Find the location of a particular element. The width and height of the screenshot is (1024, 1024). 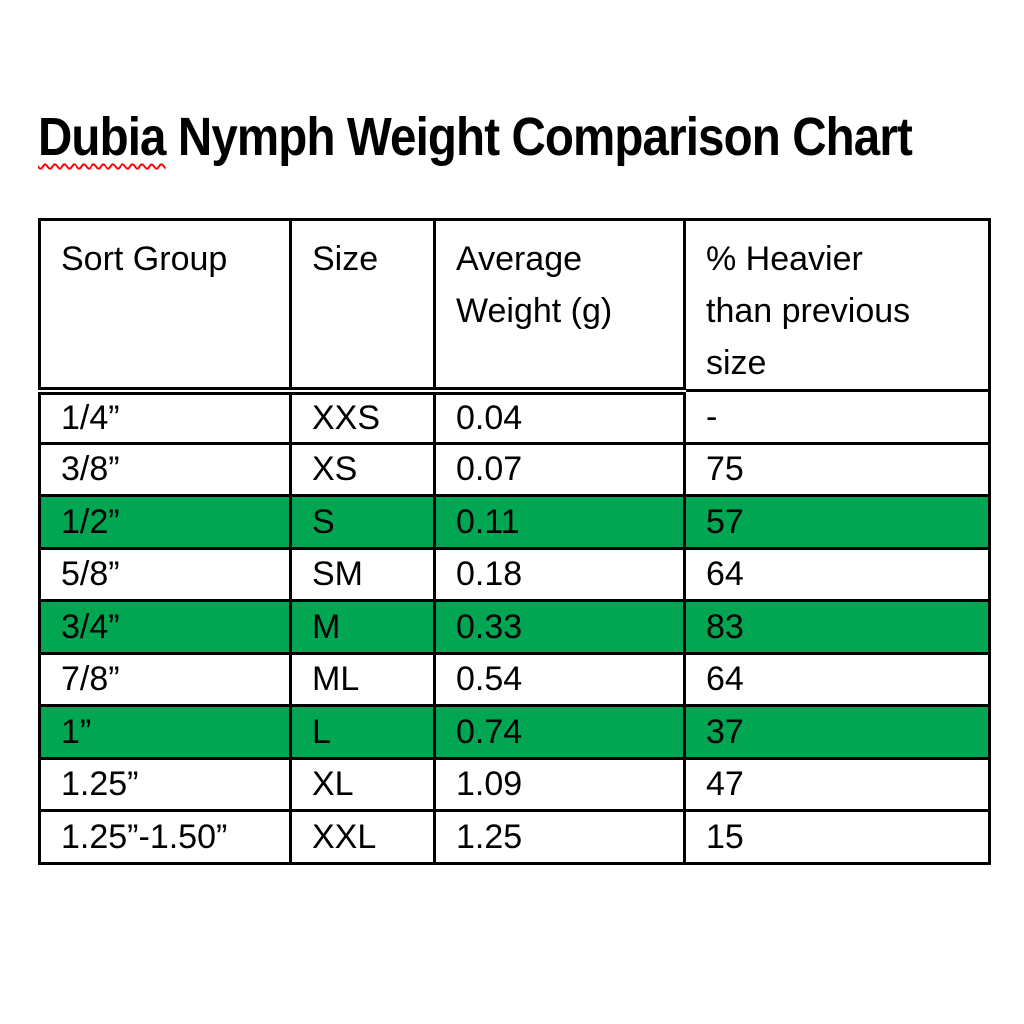

cell-pct-heavier: 15 is located at coordinates (837, 837).